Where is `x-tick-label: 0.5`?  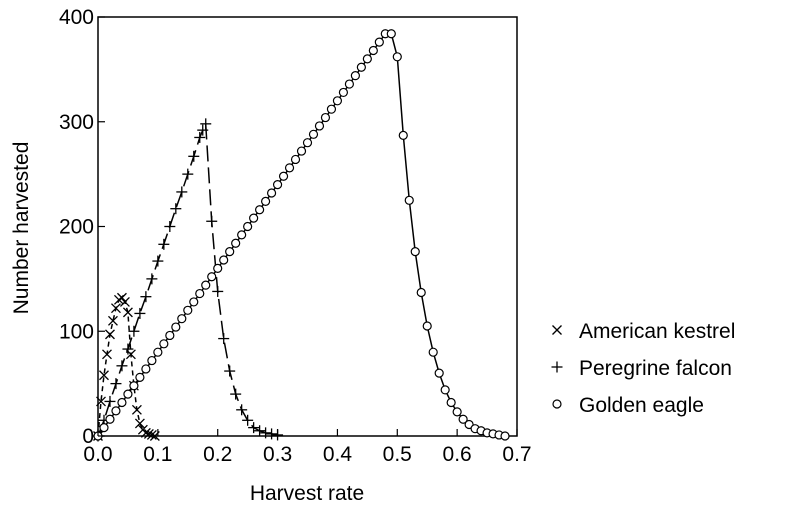 x-tick-label: 0.5 is located at coordinates (397, 454).